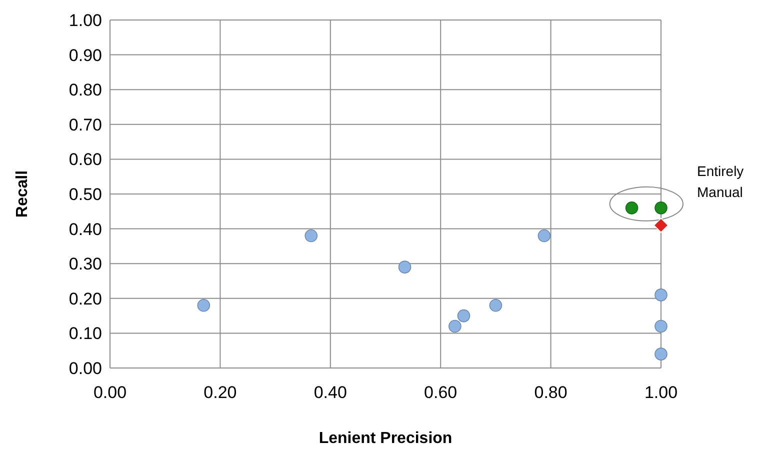 The image size is (759, 452). What do you see at coordinates (441, 392) in the screenshot?
I see `x-tick-label: 0.60` at bounding box center [441, 392].